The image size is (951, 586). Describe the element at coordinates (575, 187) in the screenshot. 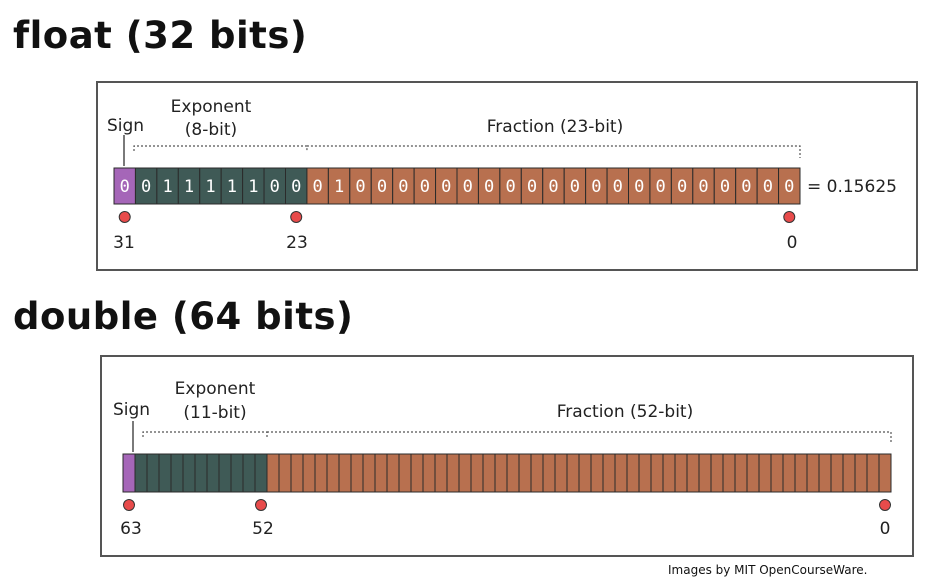

I see `float-bit-value-10: 0` at that location.